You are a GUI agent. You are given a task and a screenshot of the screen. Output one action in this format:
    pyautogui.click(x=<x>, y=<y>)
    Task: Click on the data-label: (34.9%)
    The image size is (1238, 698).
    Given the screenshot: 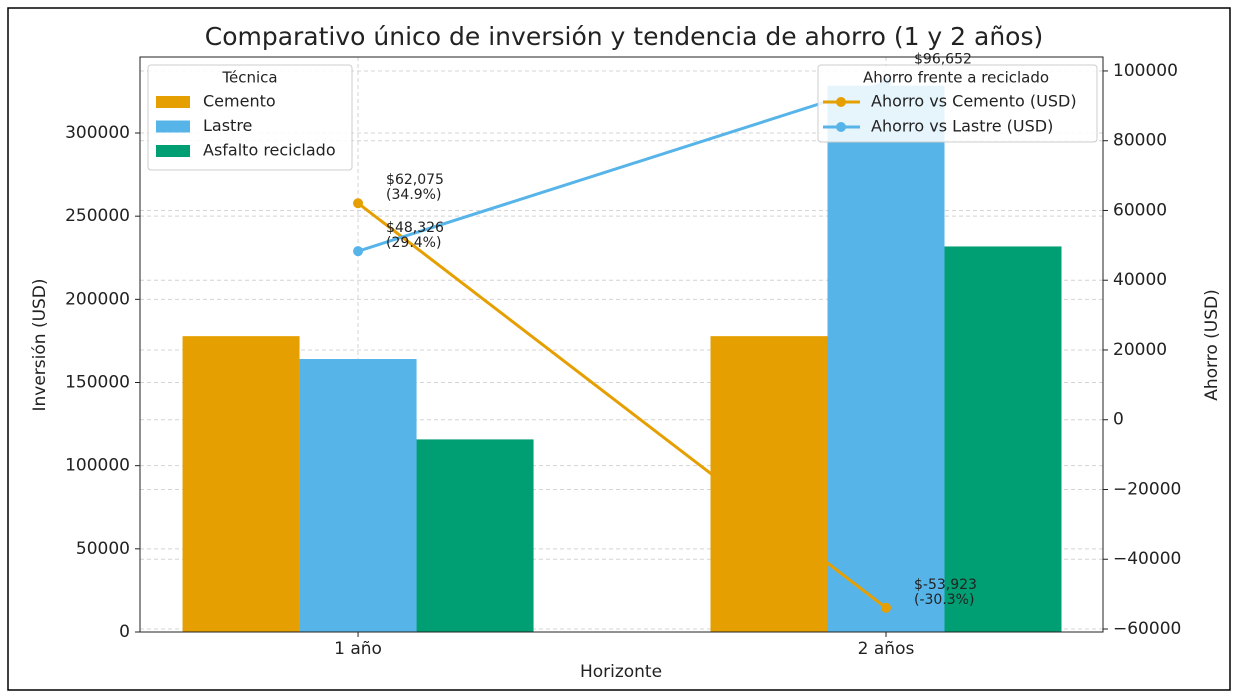 What is the action you would take?
    pyautogui.click(x=413, y=195)
    